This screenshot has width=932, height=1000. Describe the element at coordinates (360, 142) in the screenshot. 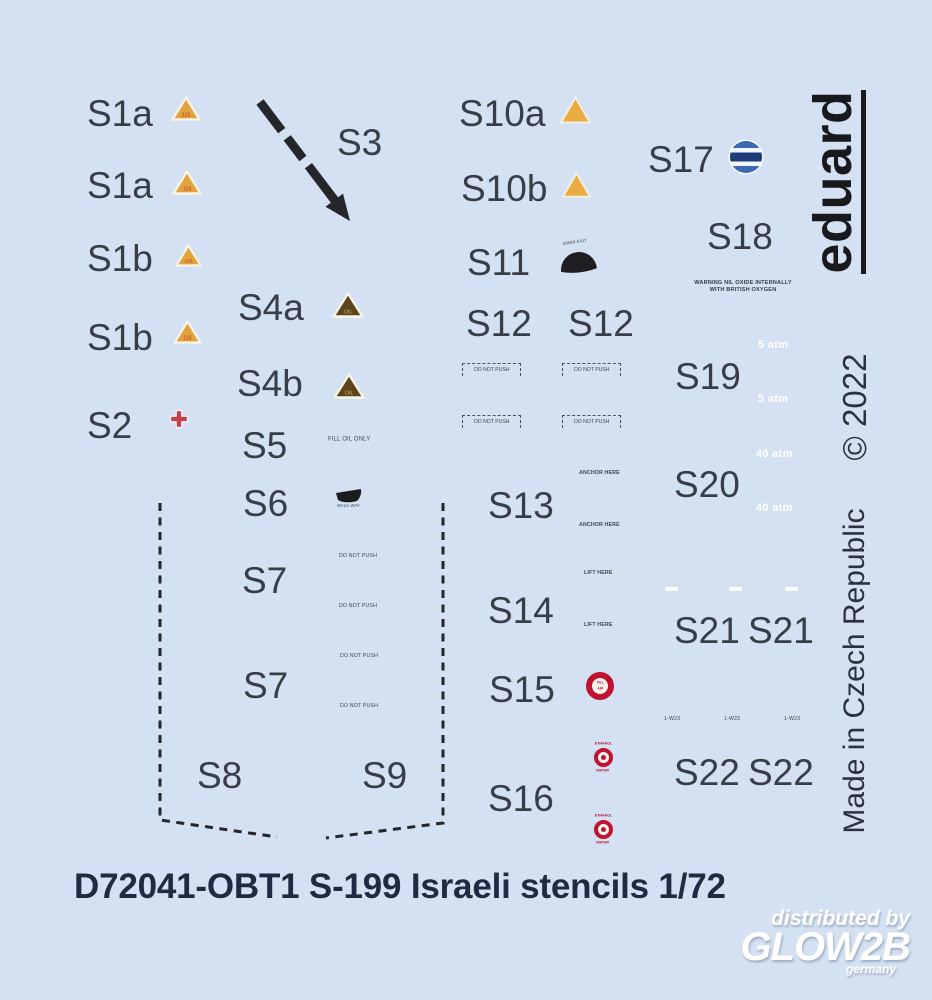

I see `label-s3: S3` at that location.